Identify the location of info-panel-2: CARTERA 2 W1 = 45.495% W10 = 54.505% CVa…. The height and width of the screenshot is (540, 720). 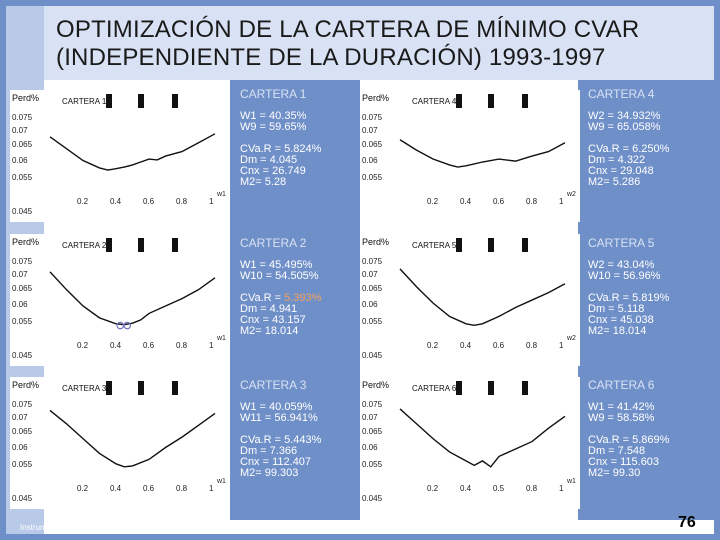
(299, 287).